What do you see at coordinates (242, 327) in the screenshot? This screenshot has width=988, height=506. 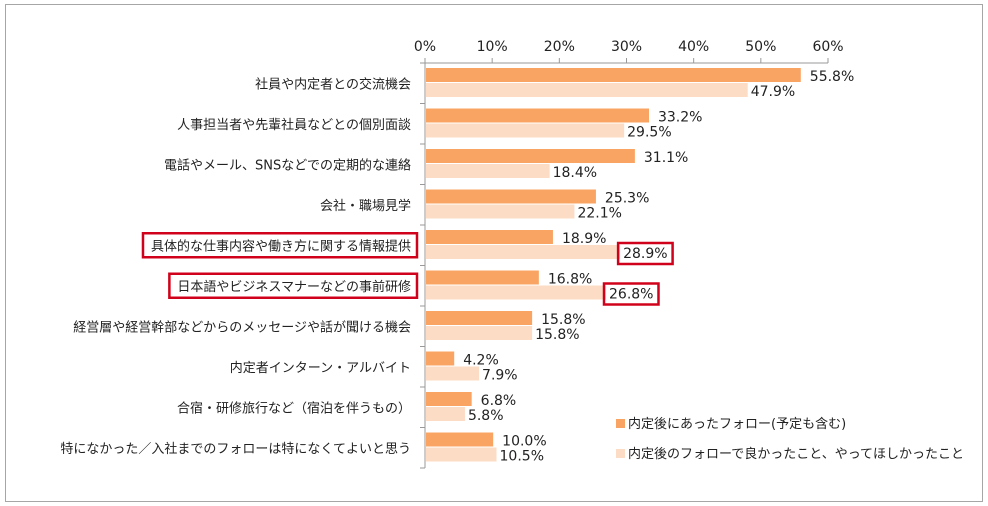 I see `category-label: 経営層や経営幹部などからのメッセージや話が聞ける機会` at bounding box center [242, 327].